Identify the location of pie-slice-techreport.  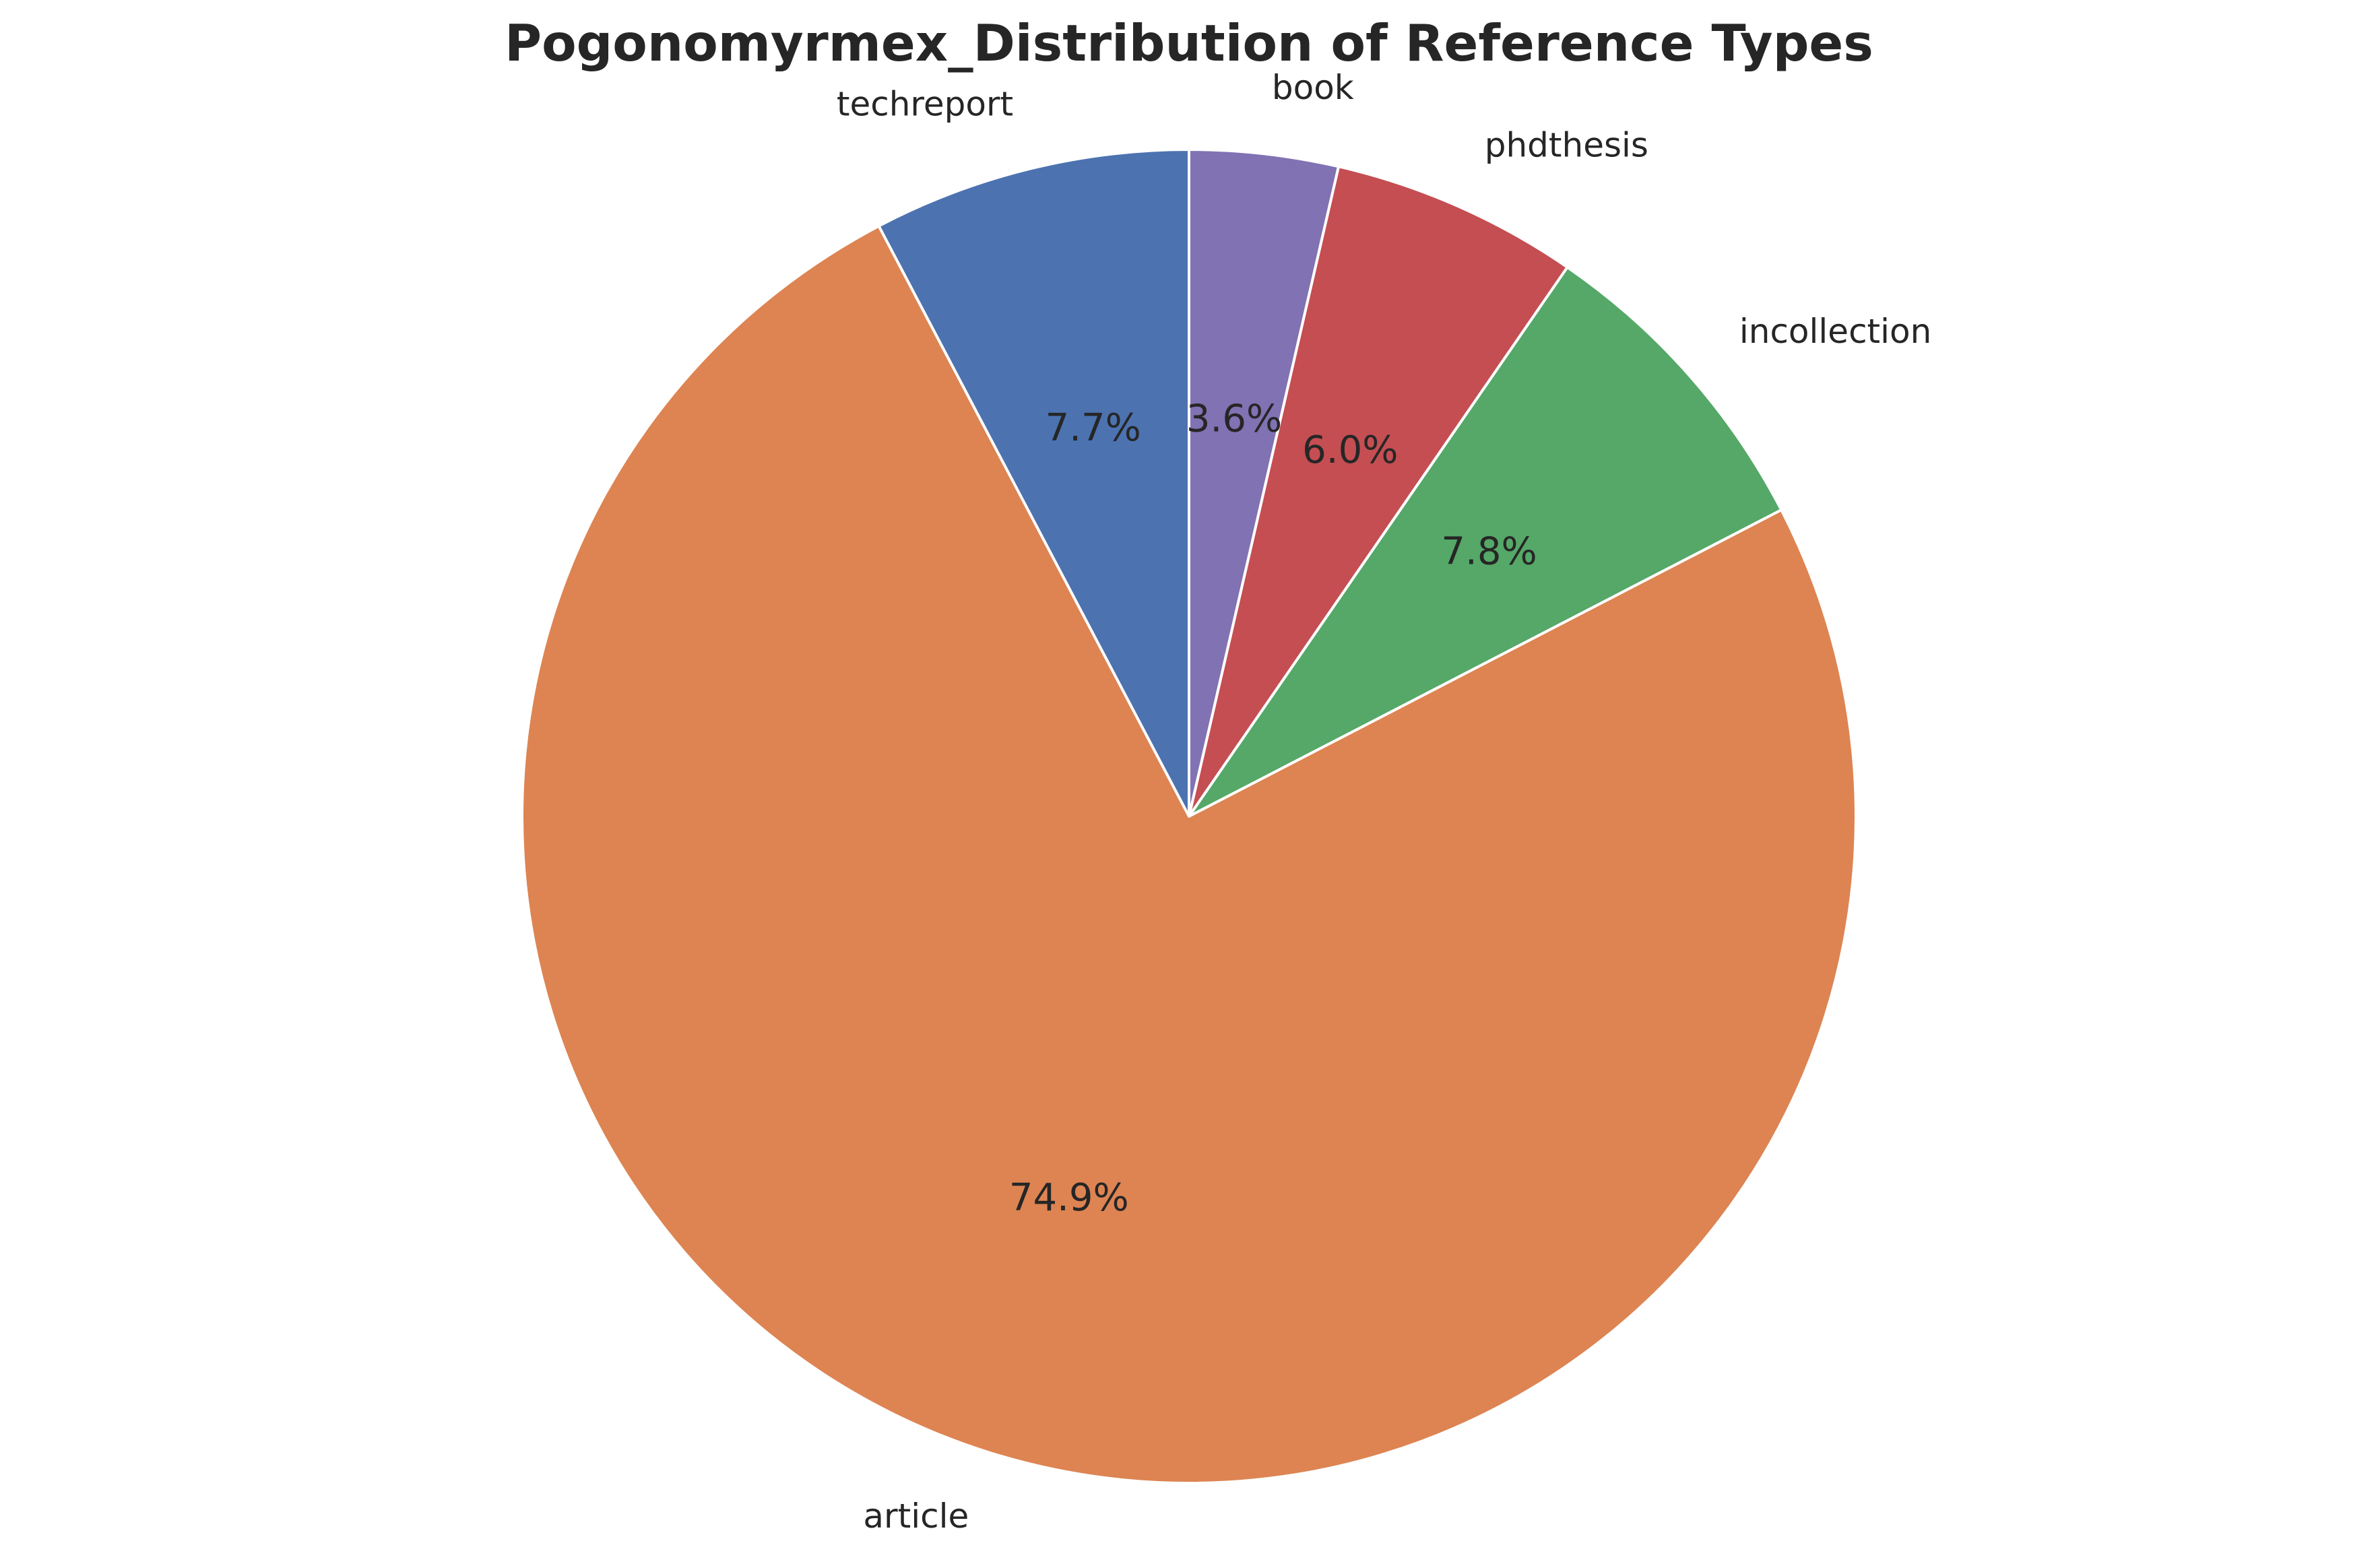
(1033, 483).